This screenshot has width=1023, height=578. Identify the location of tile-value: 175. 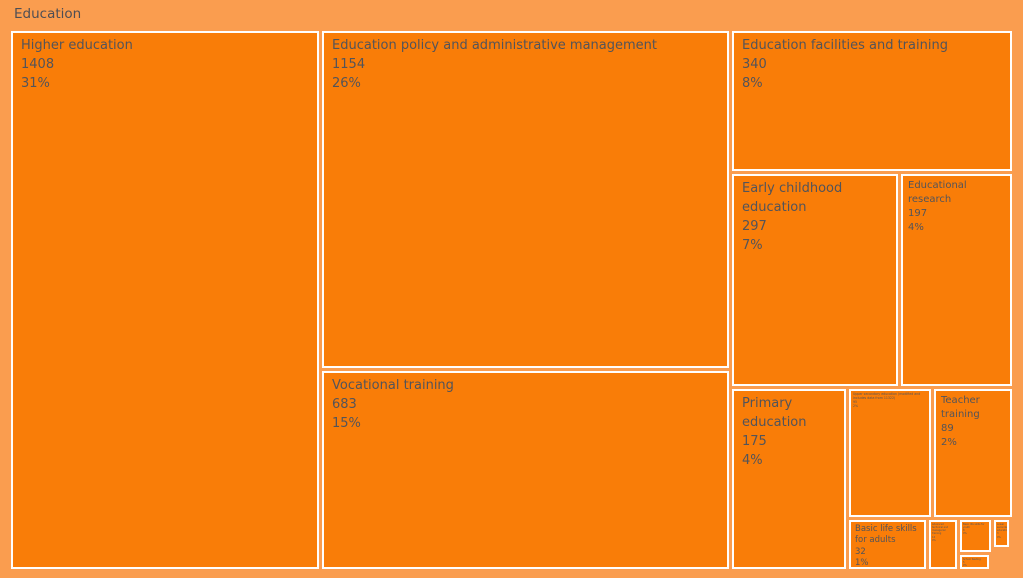
(754, 441).